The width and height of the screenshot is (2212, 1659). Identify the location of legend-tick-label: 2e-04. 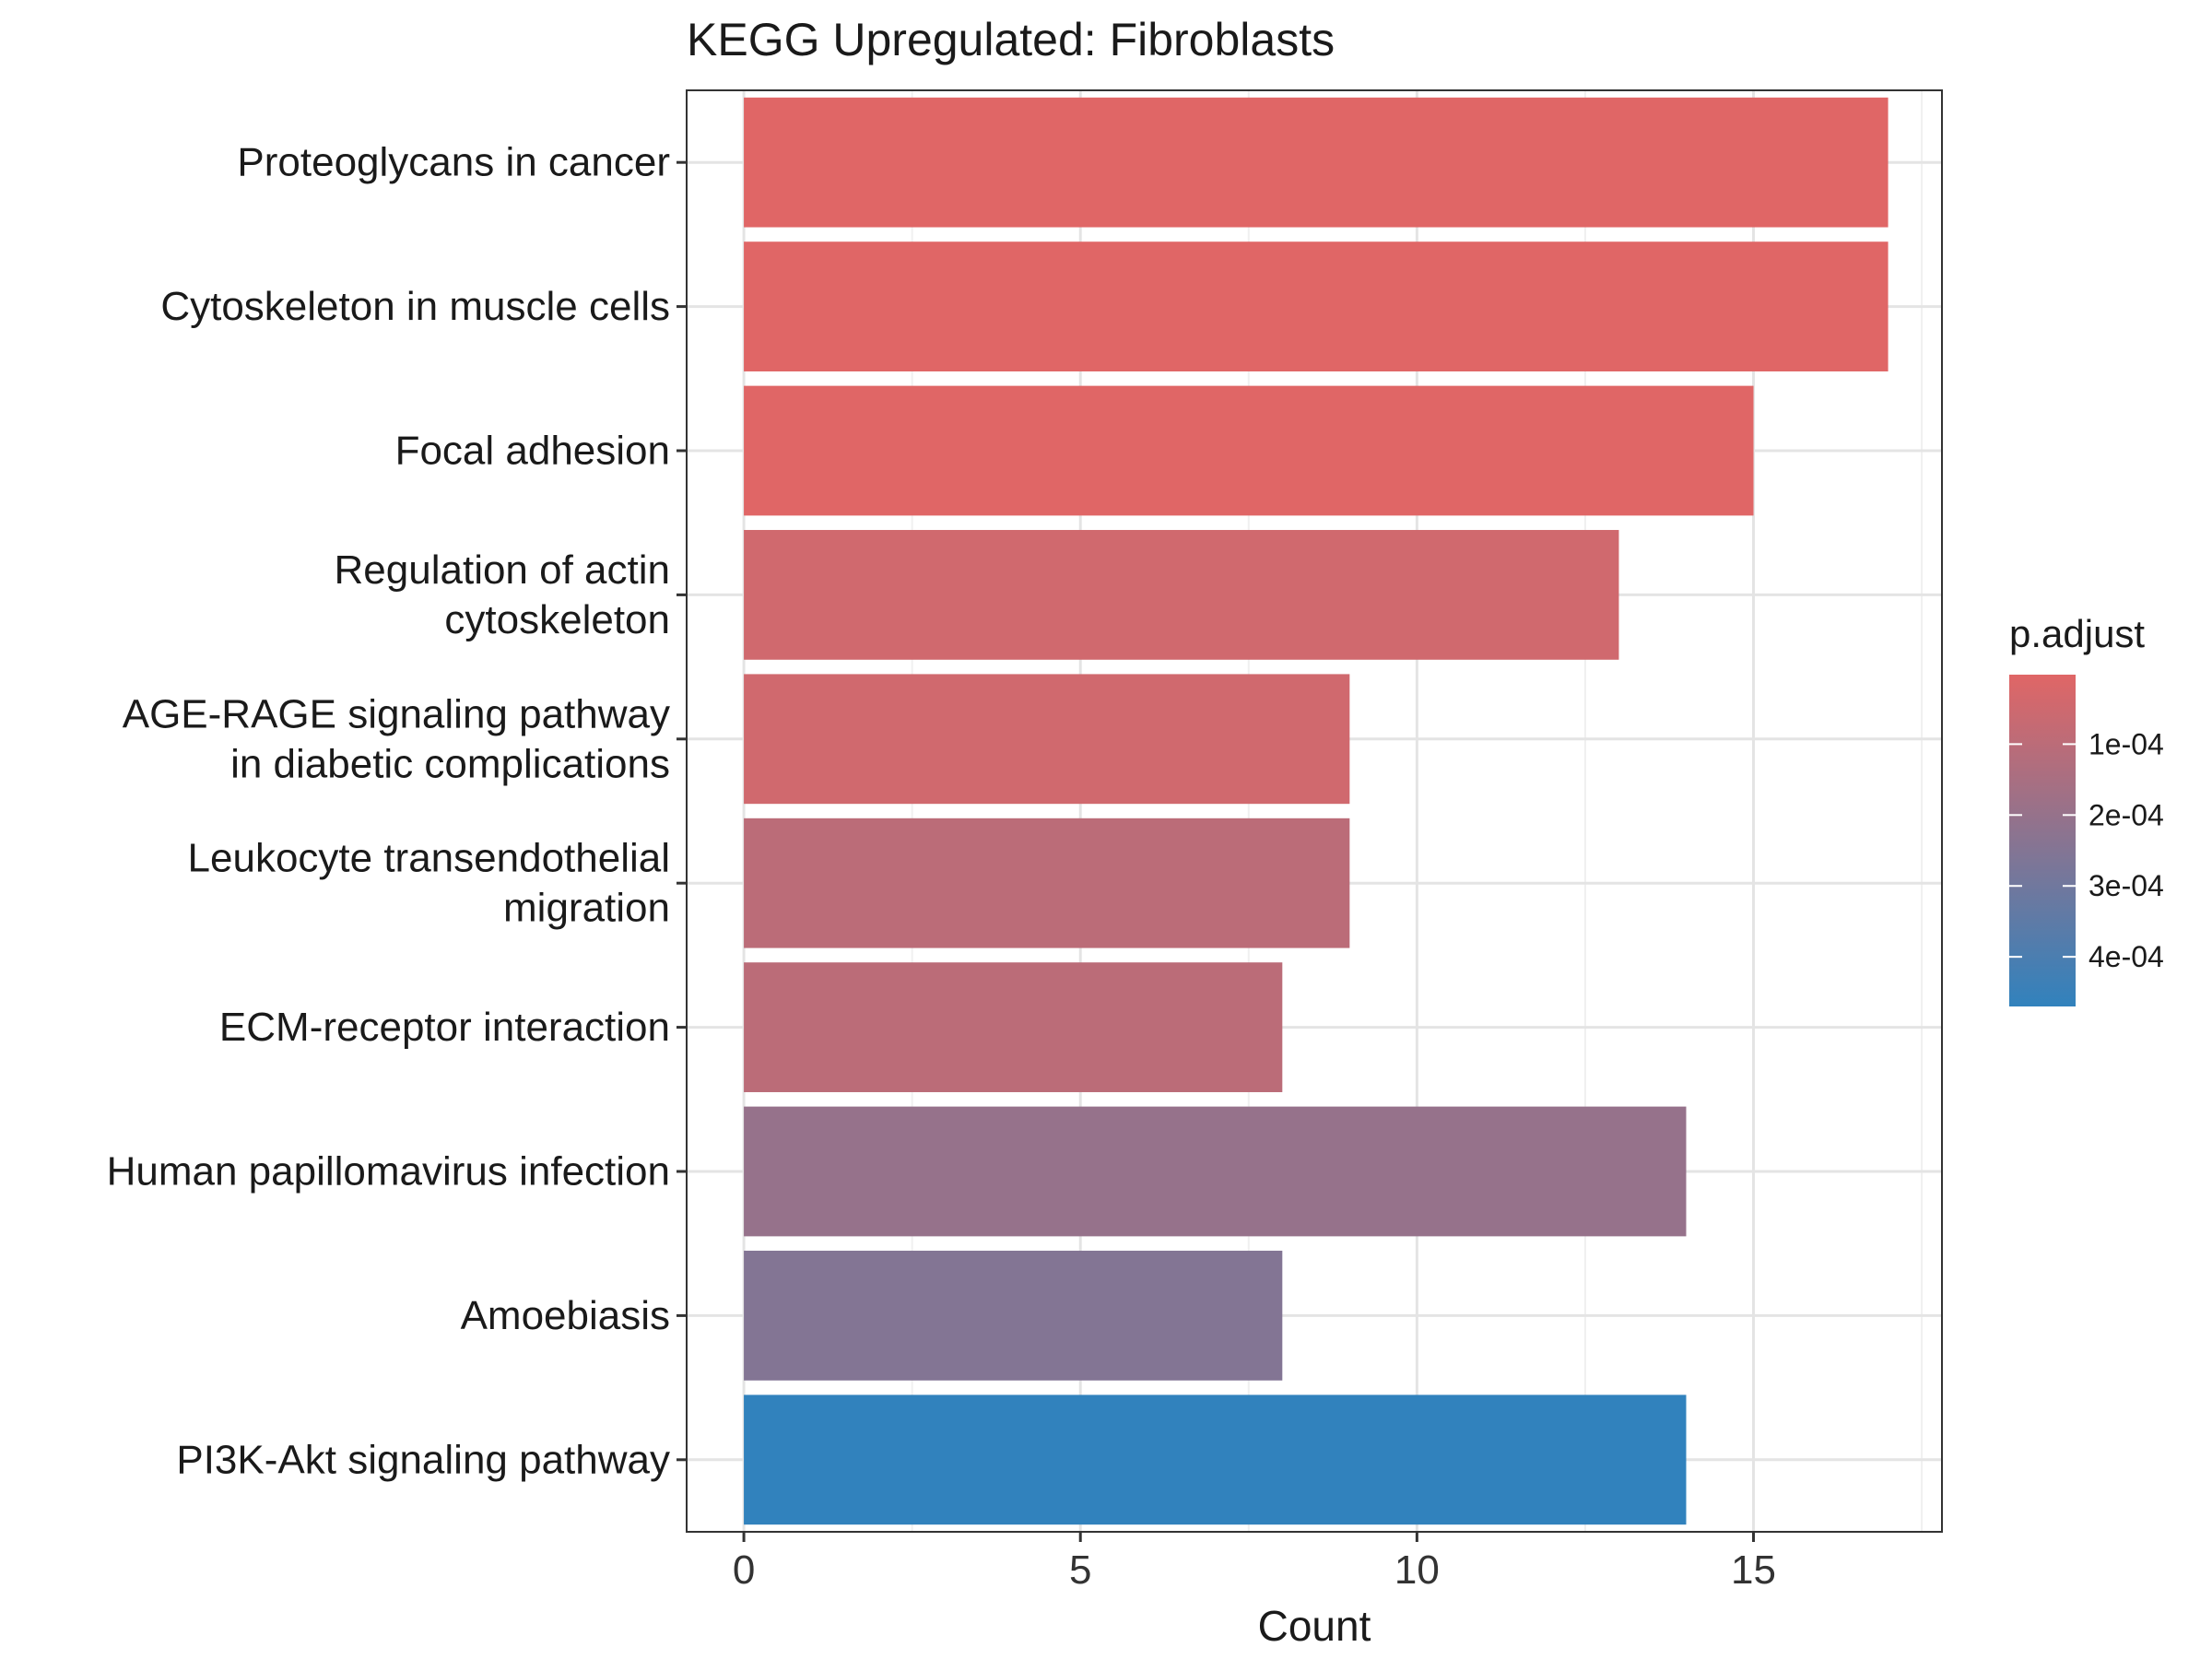
(2126, 814).